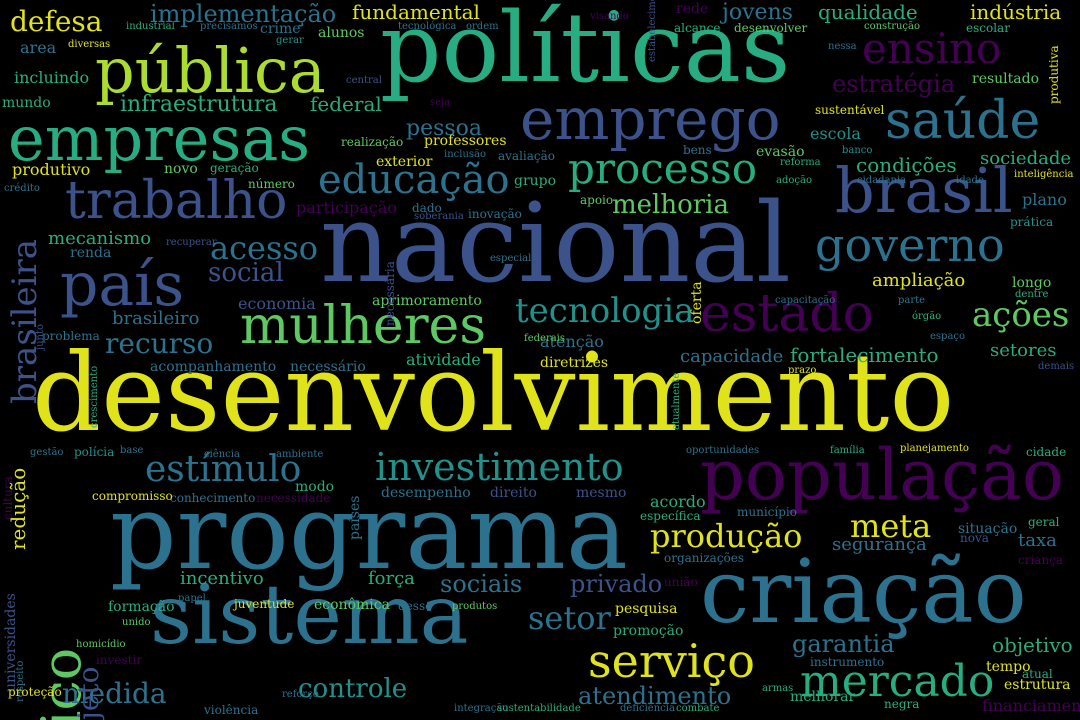 The height and width of the screenshot is (720, 1080). What do you see at coordinates (159, 138) in the screenshot?
I see `word: empresas` at bounding box center [159, 138].